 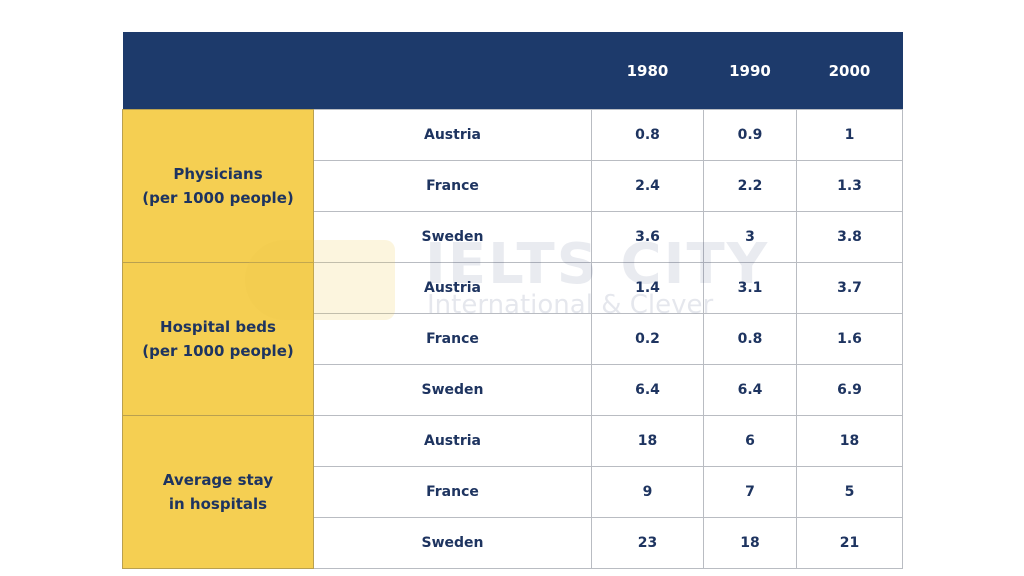 What do you see at coordinates (647, 543) in the screenshot?
I see `value-cell: 23` at bounding box center [647, 543].